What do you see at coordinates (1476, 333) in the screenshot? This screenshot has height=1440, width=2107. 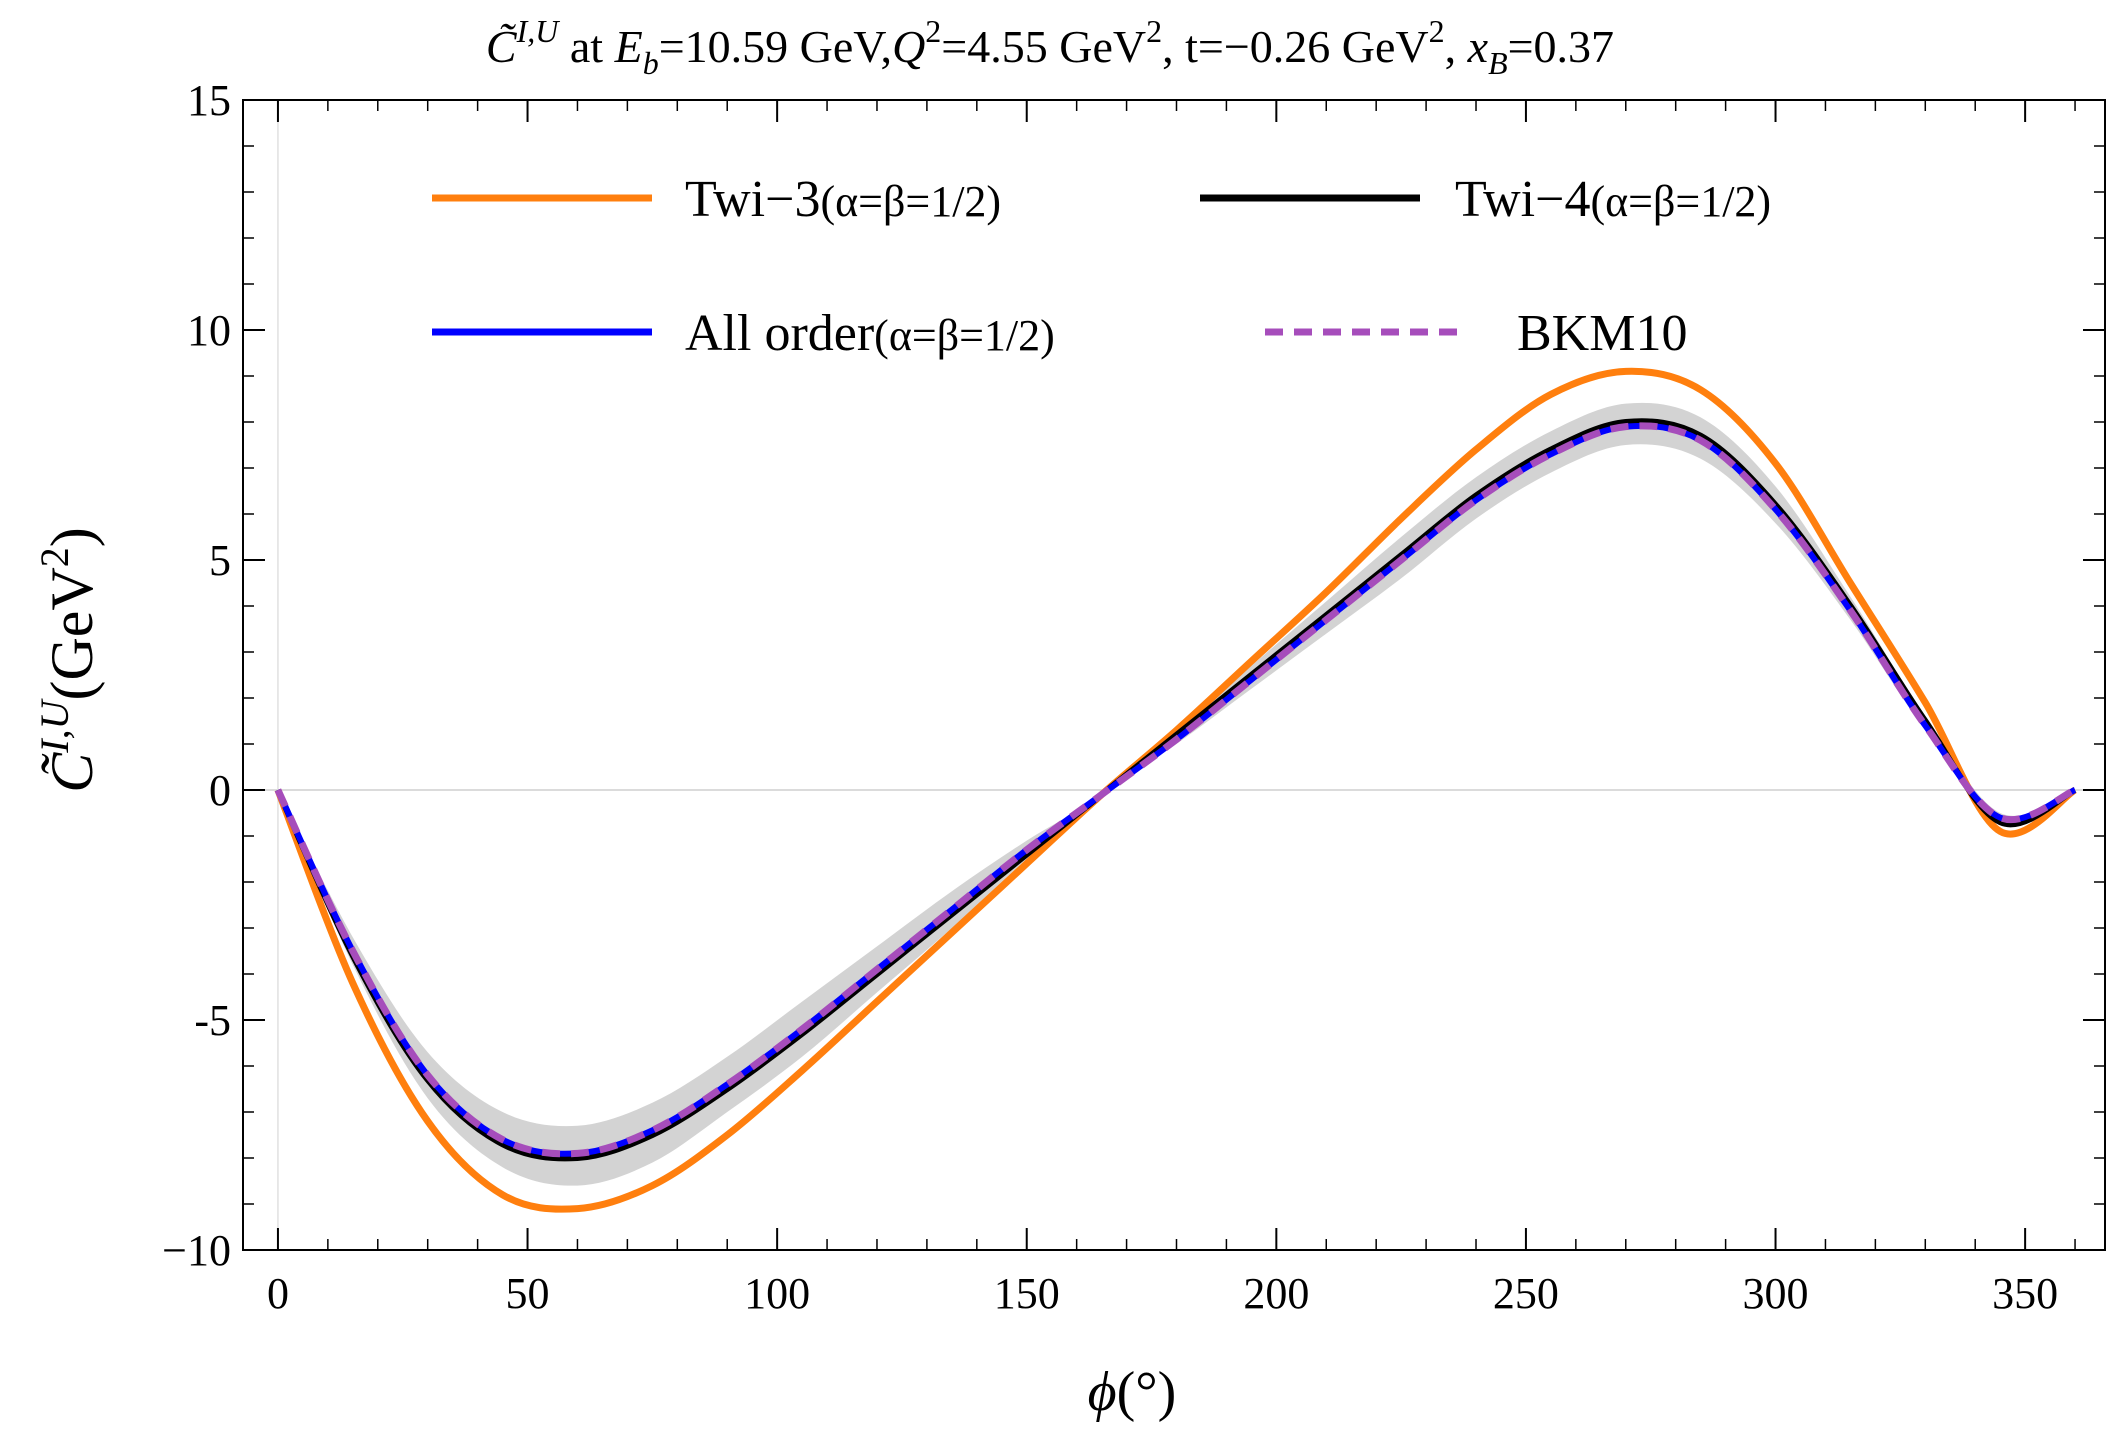 I see `legend-item-bkm10: BKM10` at bounding box center [1476, 333].